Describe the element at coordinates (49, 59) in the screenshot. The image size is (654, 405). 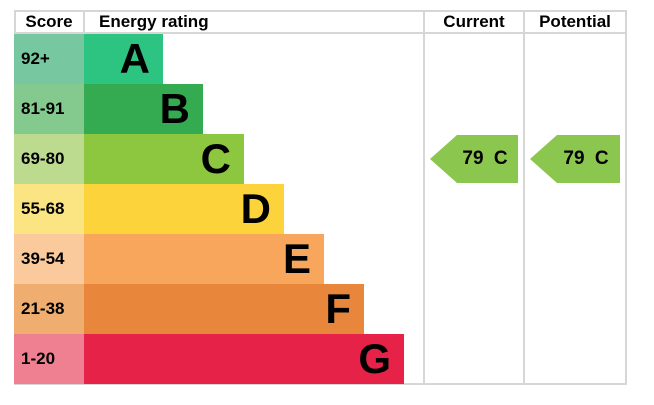
I see `score-range-label: 92+` at that location.